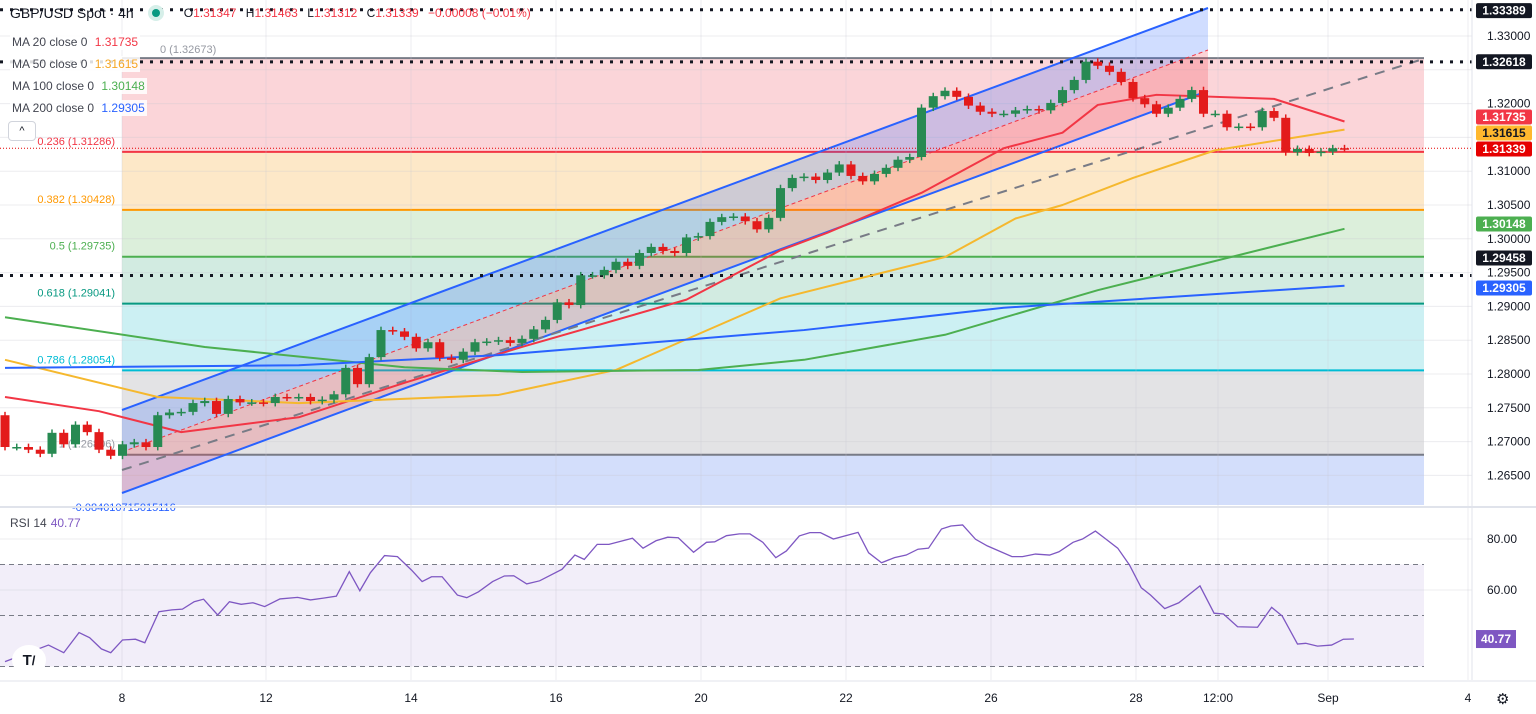 This screenshot has width=1536, height=714. What do you see at coordinates (991, 698) in the screenshot?
I see `time-tick-label: 26` at bounding box center [991, 698].